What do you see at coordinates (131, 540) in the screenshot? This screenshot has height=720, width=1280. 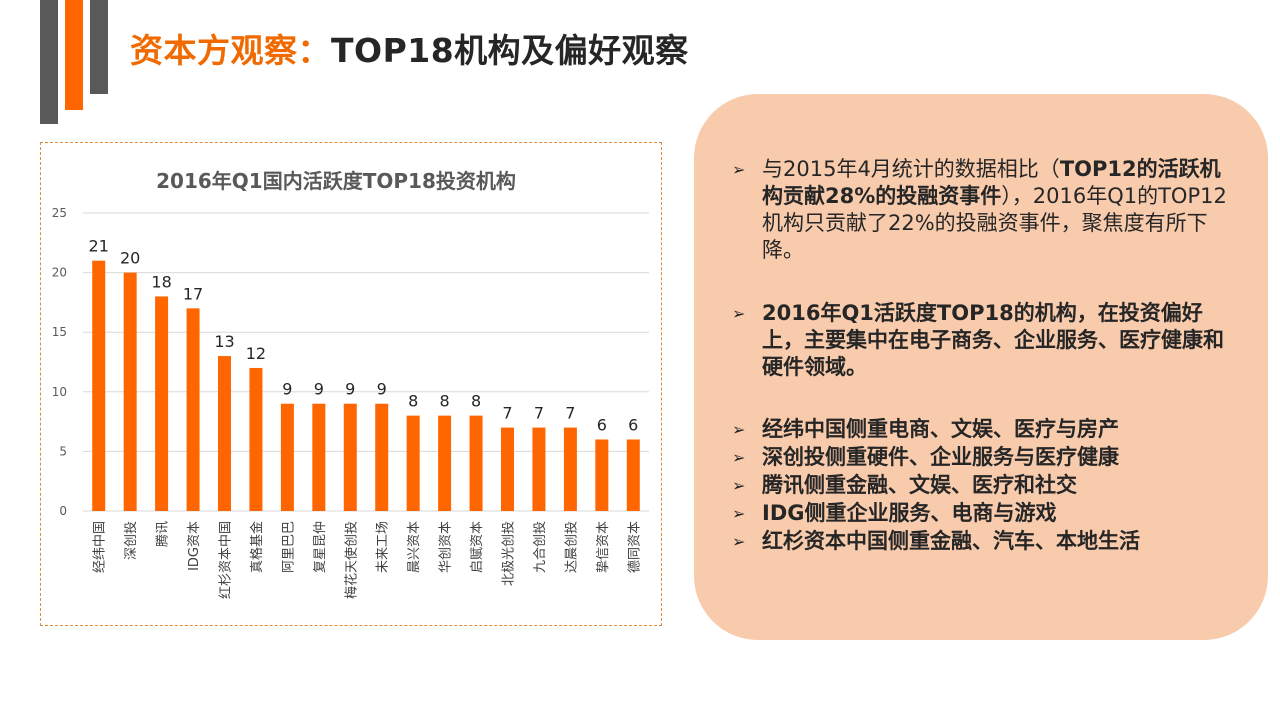 I see `x-tick-label: 深创投` at bounding box center [131, 540].